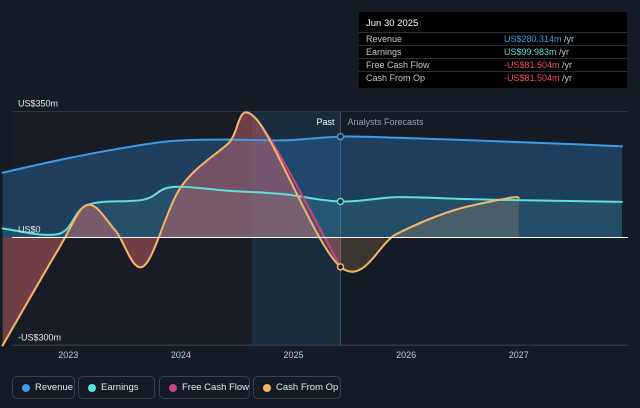  I want to click on forecast-label: Analysts Forecasts, so click(385, 122).